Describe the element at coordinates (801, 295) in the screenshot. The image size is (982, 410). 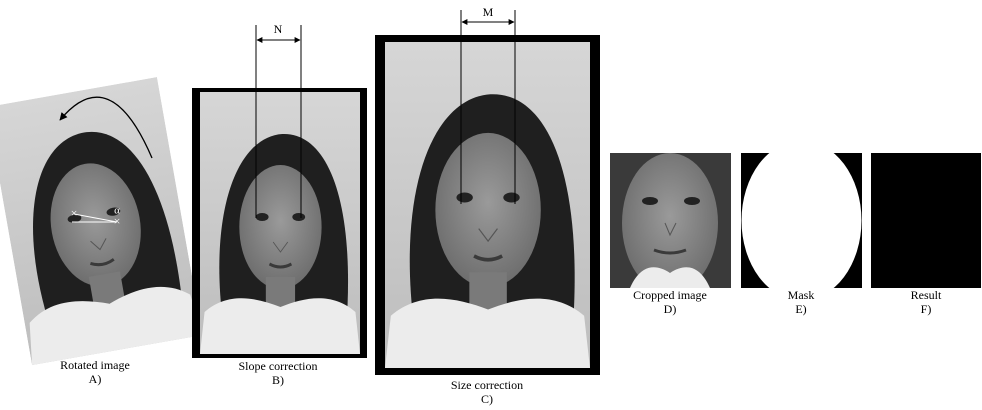
I see `panel-caption: Mask` at that location.